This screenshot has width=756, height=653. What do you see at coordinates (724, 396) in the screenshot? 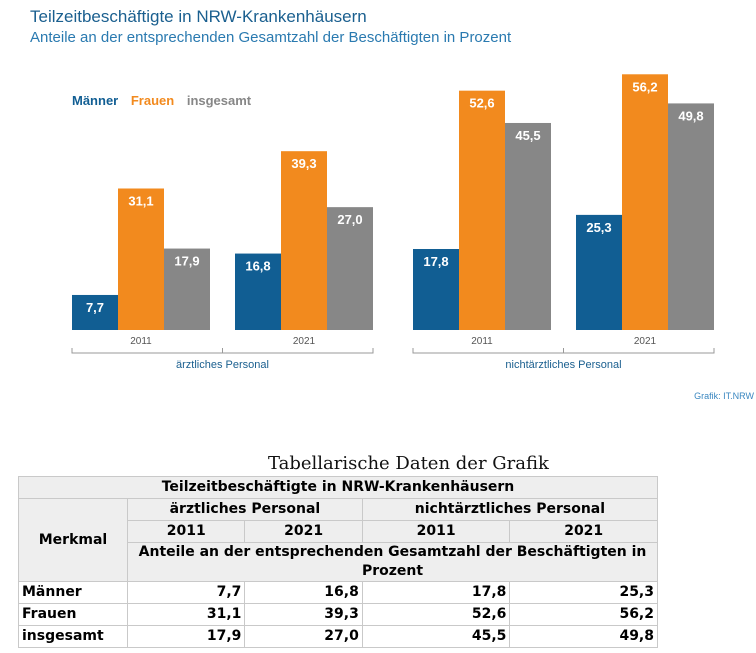
I see `chart-source: Grafik: IT.NRW` at bounding box center [724, 396].